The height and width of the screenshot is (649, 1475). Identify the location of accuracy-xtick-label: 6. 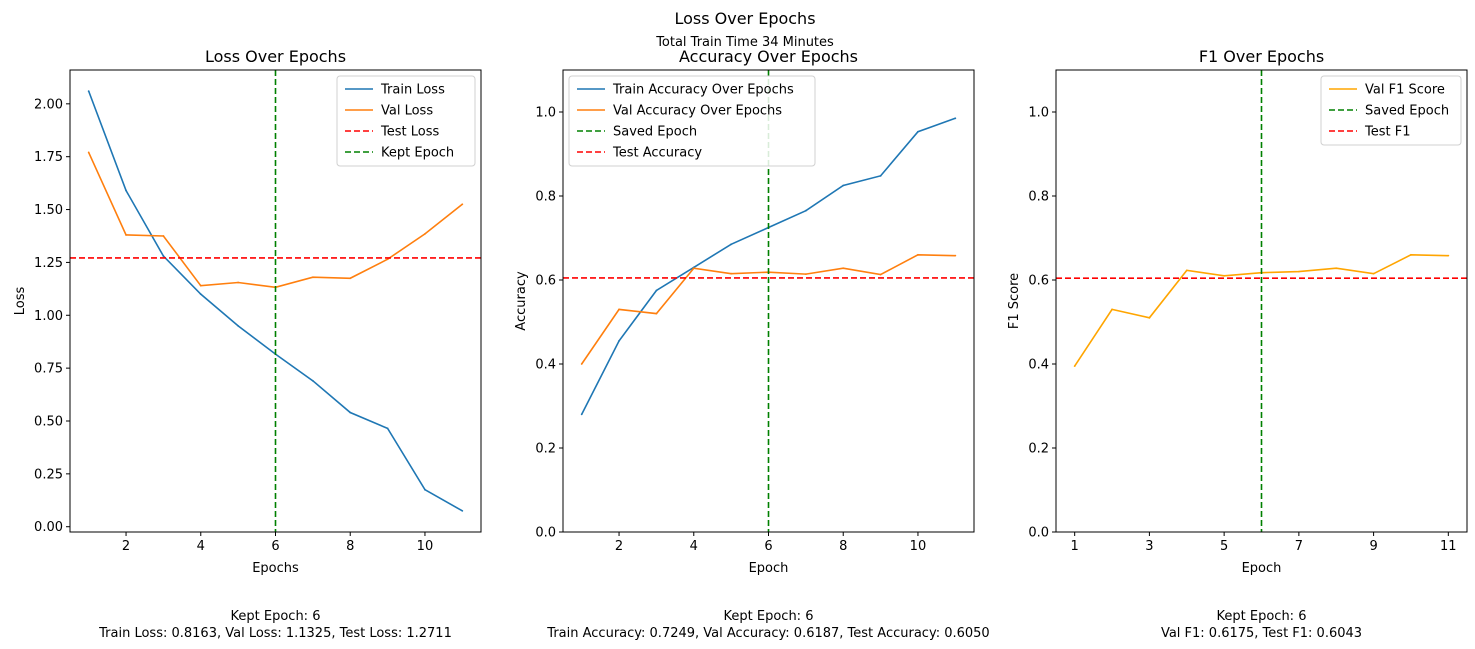
(768, 546).